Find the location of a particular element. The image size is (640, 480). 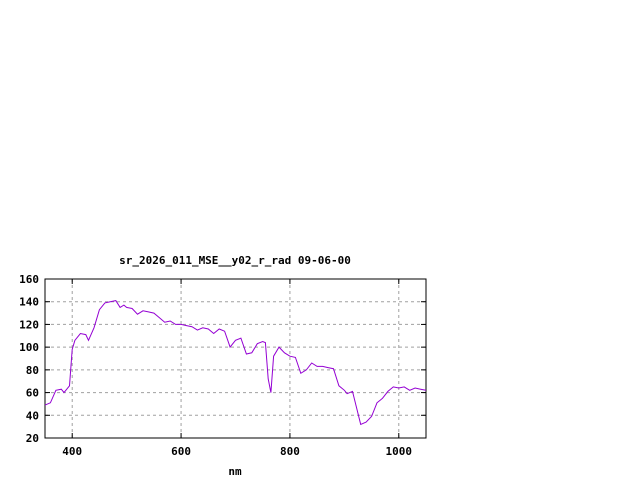

x-axis-label: nm is located at coordinates (235, 471).